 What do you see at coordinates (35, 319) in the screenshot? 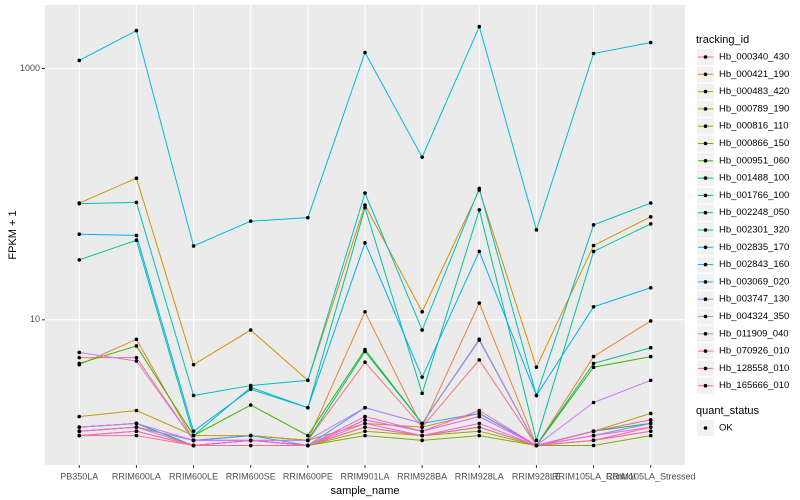
I see `y-tick-label: 10` at bounding box center [35, 319].